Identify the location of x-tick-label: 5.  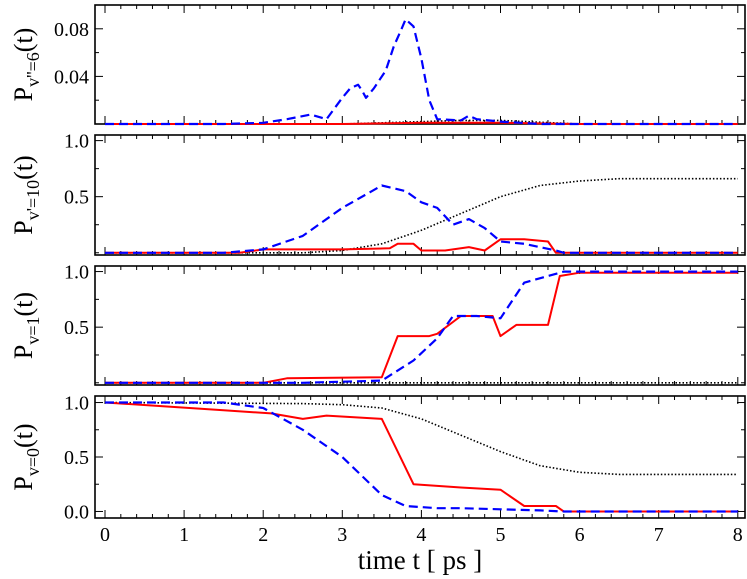
(501, 535).